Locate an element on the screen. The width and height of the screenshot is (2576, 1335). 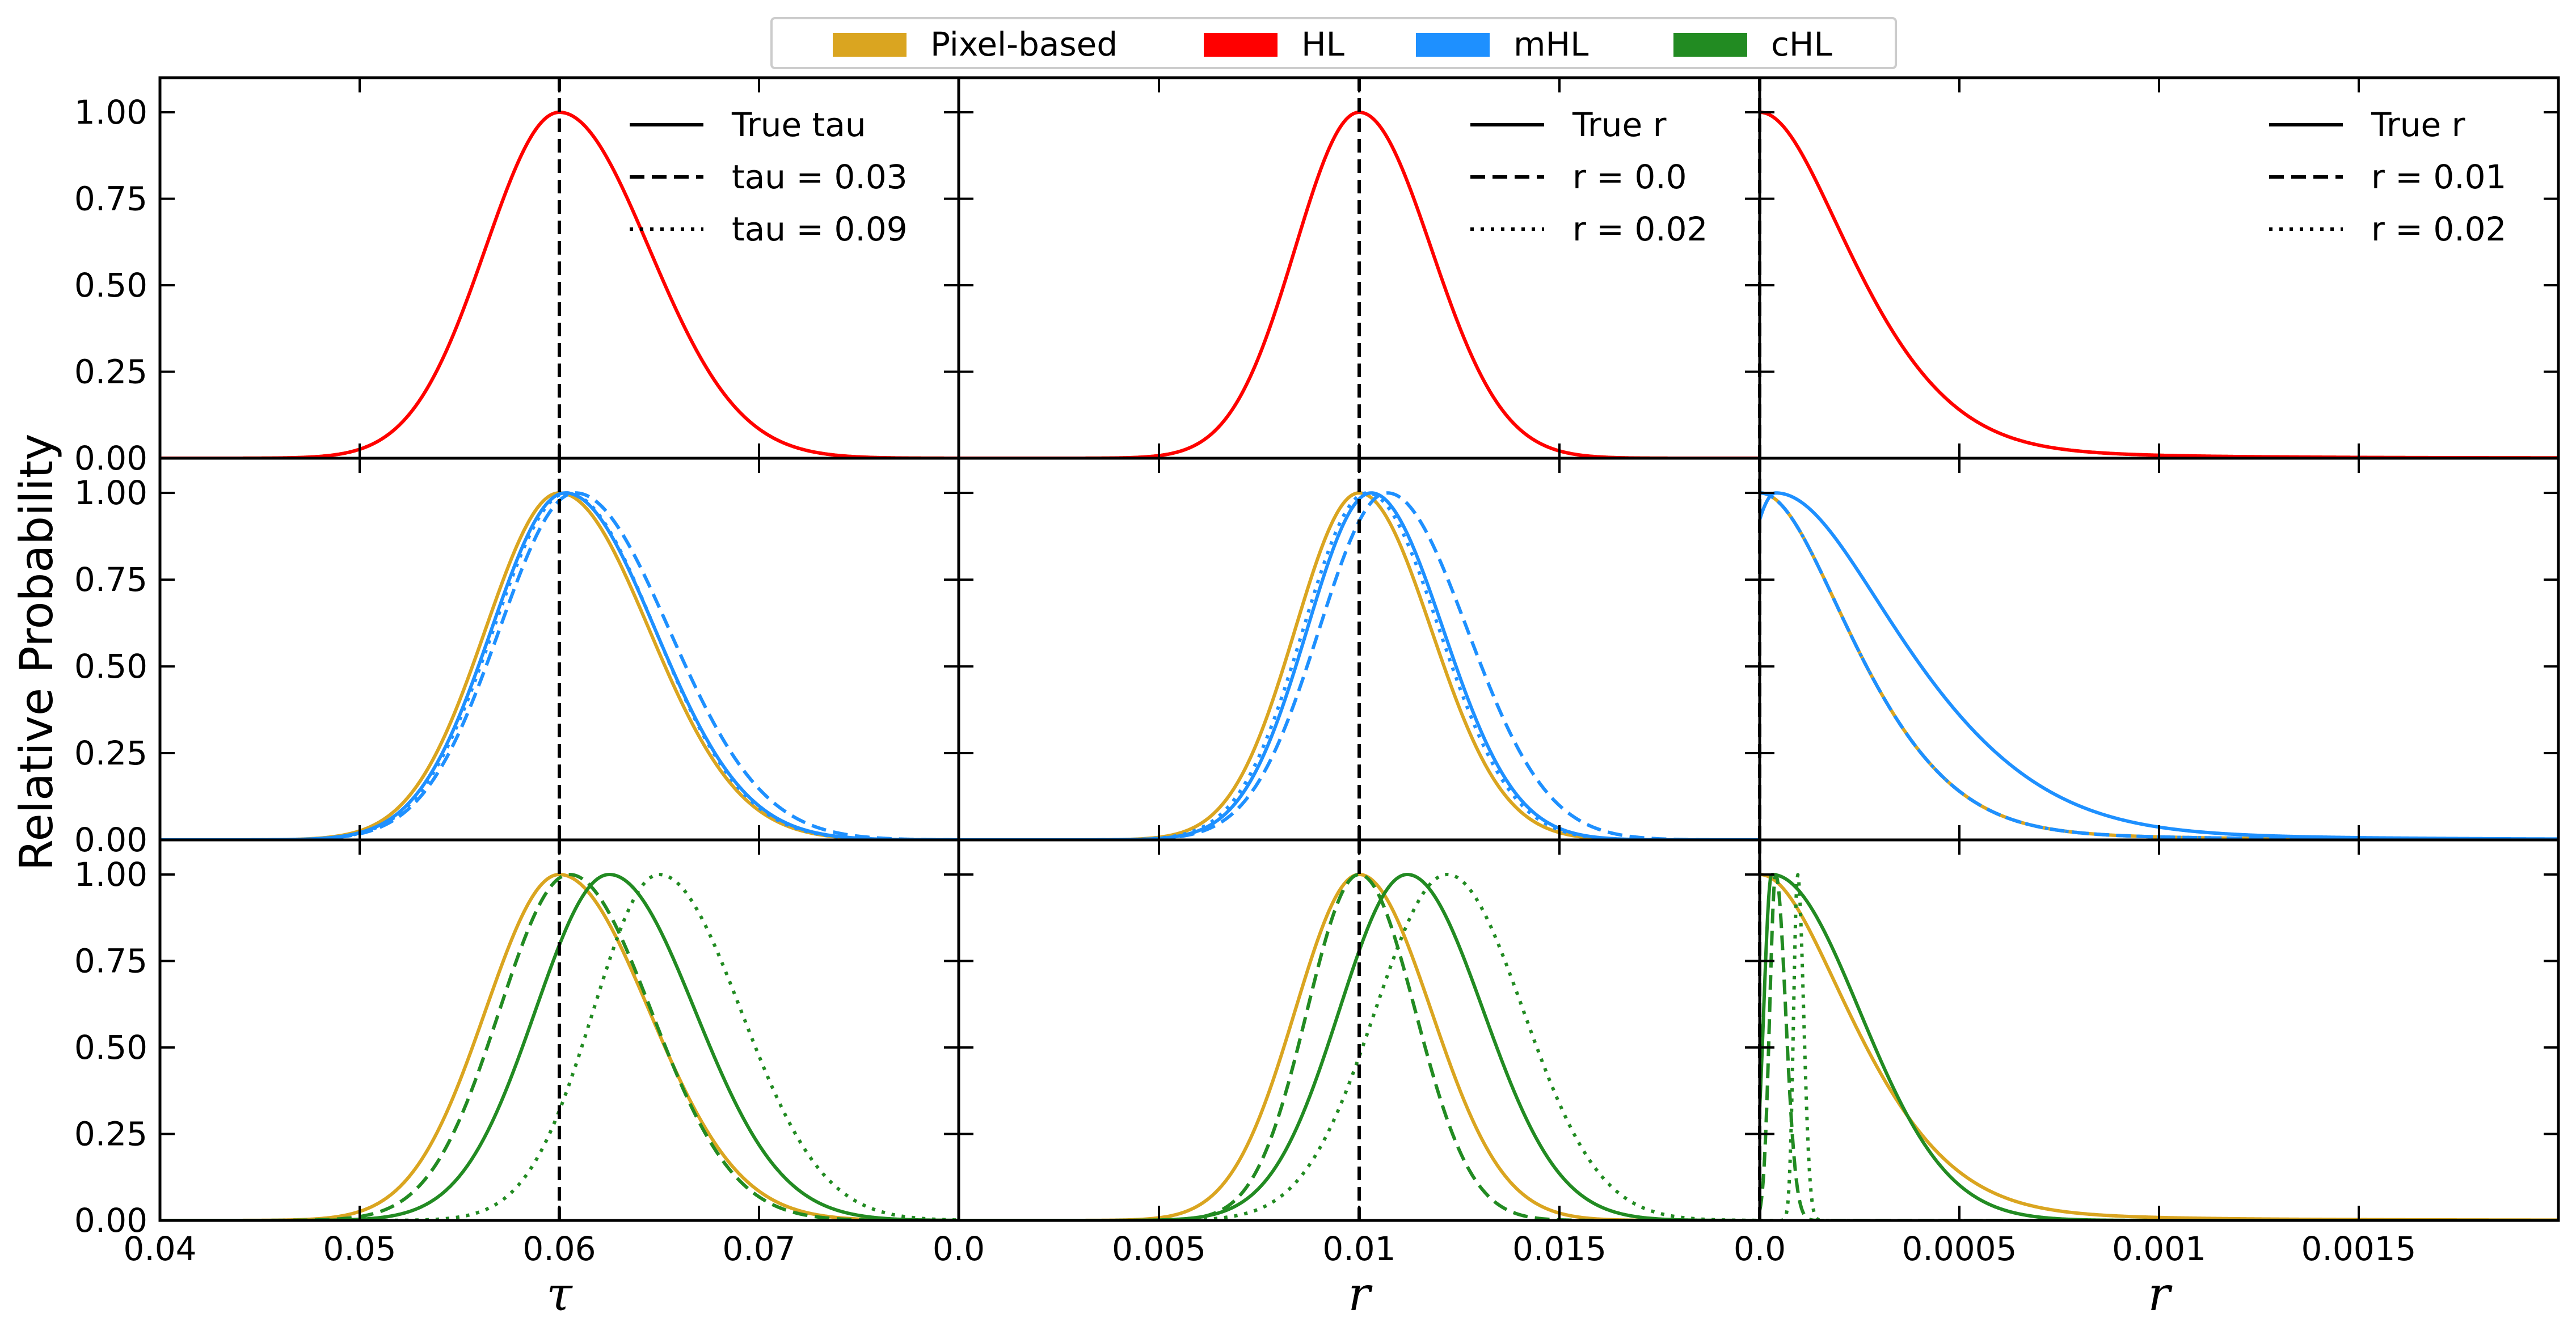
legend-label: r = 0.0 is located at coordinates (1629, 177).